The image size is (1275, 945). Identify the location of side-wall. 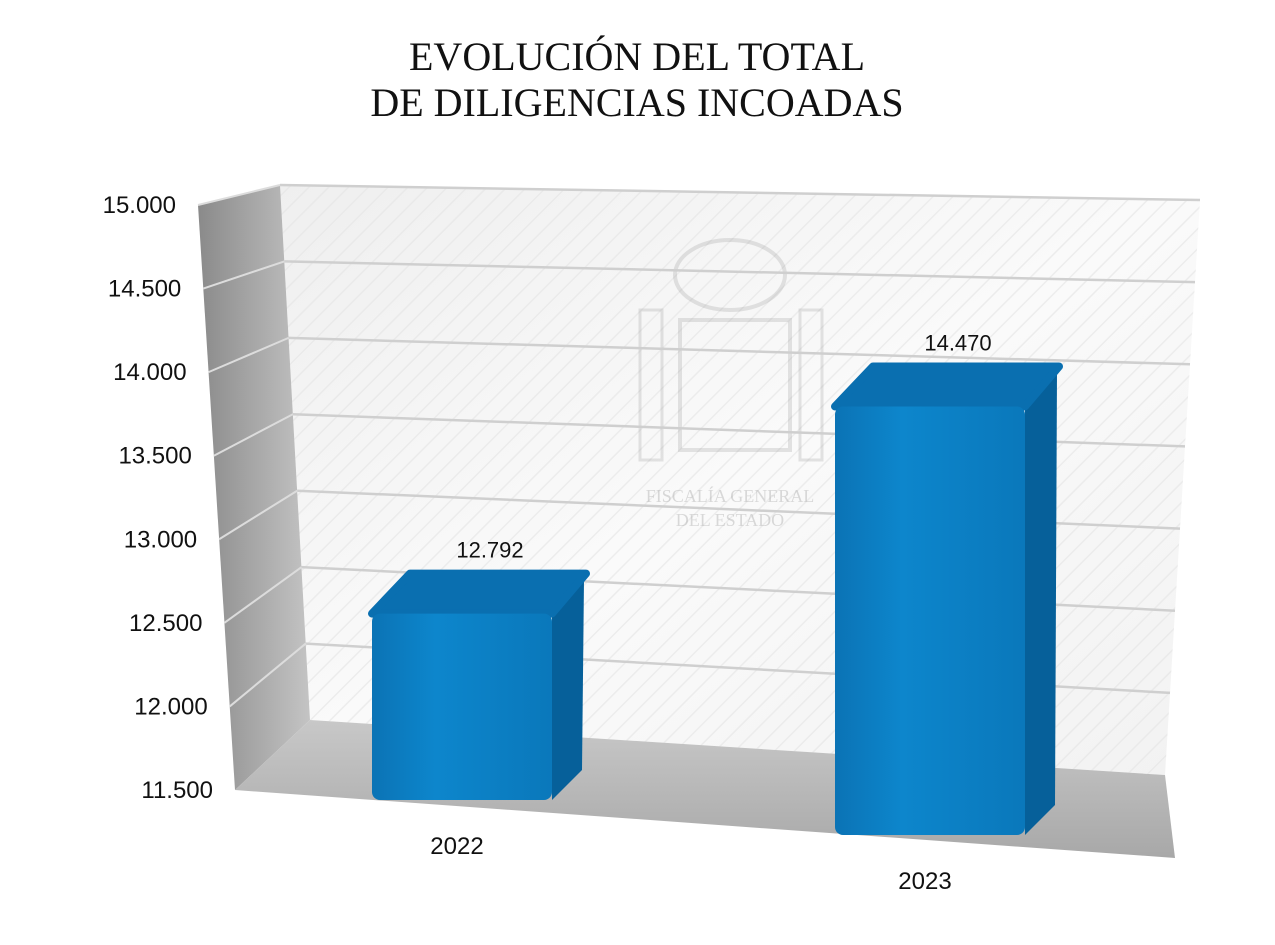
(254, 487).